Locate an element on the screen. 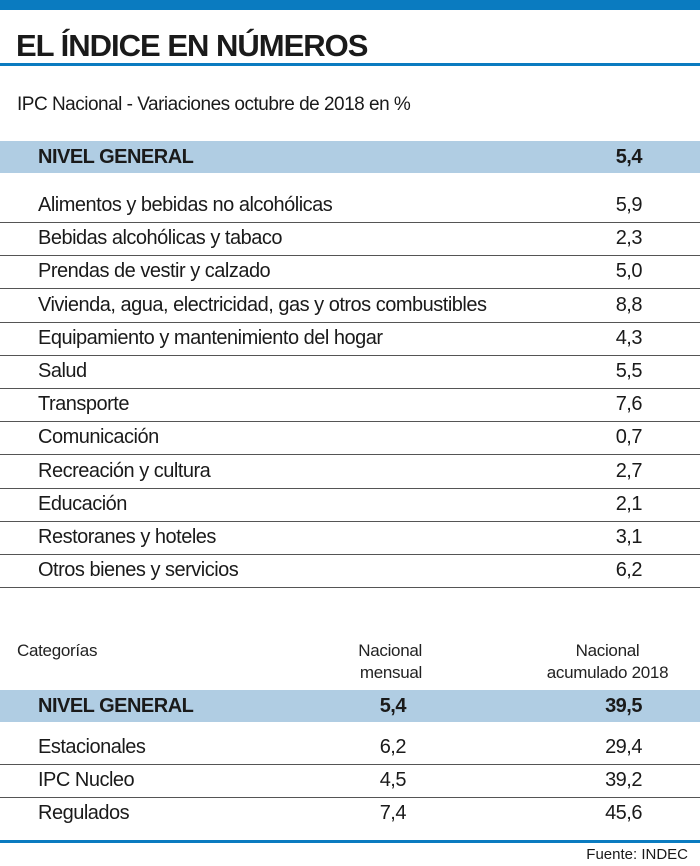 The image size is (700, 866). row-value: 5,0 is located at coordinates (629, 271).